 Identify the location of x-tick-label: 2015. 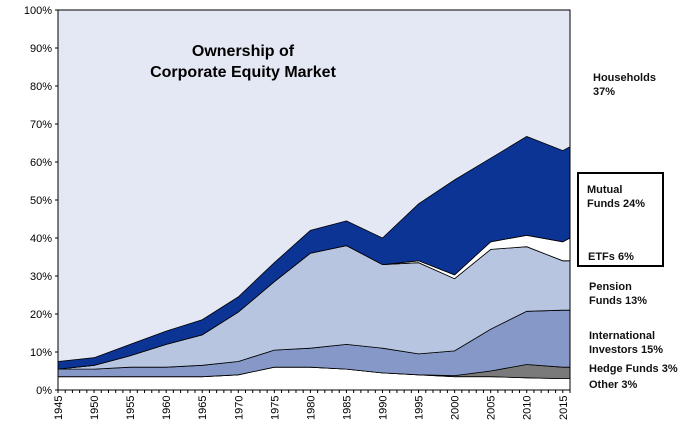
(564, 408).